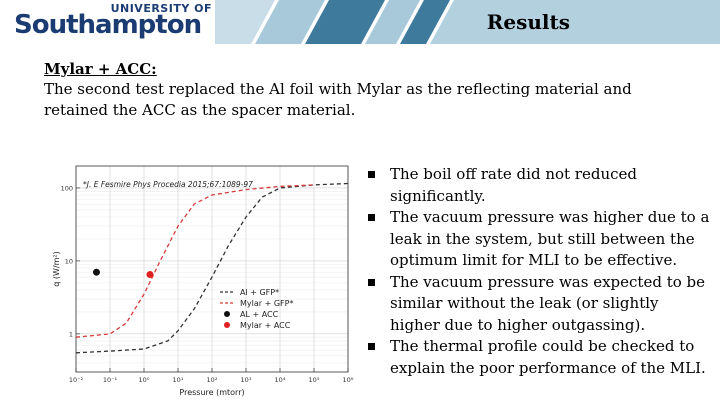  What do you see at coordinates (69, 261) in the screenshot?
I see `y-tick-label: 10` at bounding box center [69, 261].